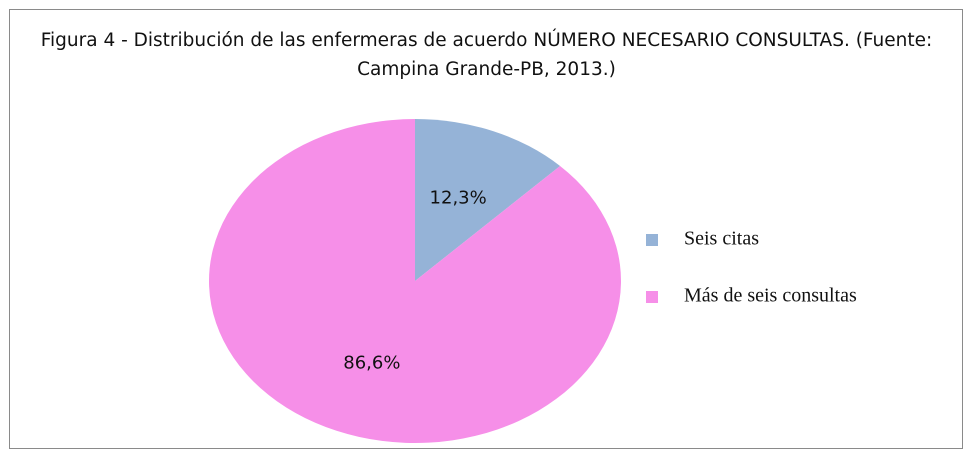 This screenshot has width=973, height=456. What do you see at coordinates (458, 198) in the screenshot?
I see `data-label: 12,3%` at bounding box center [458, 198].